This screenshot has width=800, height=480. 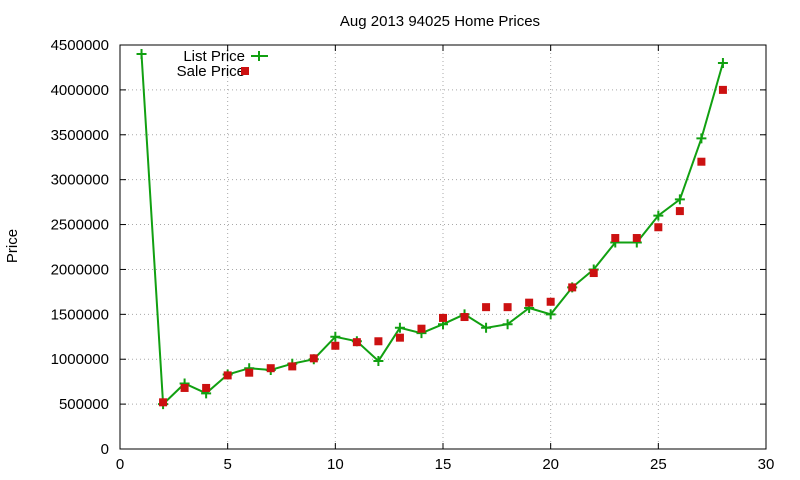 What do you see at coordinates (12, 246) in the screenshot?
I see `y-axis-label: Price` at bounding box center [12, 246].